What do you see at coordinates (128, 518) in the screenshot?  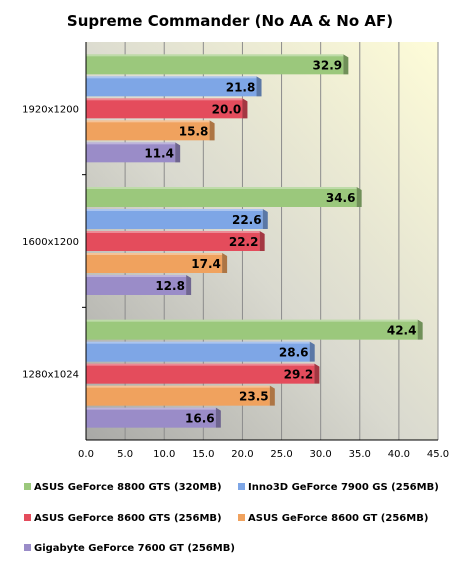 I see `legend-label: ASUS GeForce 8600 GTS (256MB)` at bounding box center [128, 518].